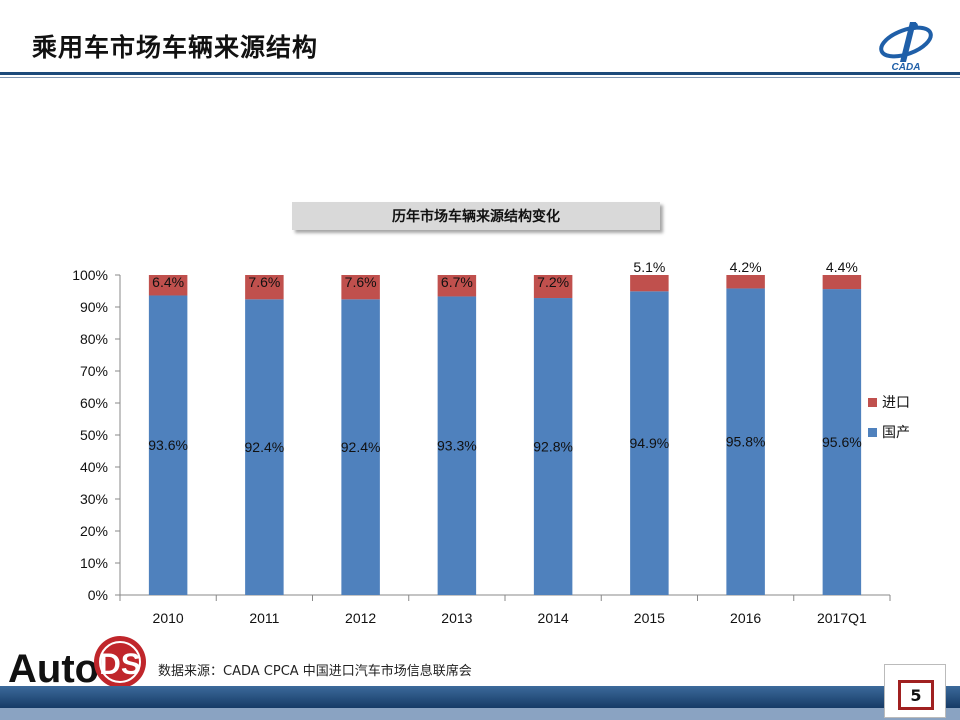 The height and width of the screenshot is (720, 960). Describe the element at coordinates (94, 563) in the screenshot. I see `y-tick-label: 10%` at that location.